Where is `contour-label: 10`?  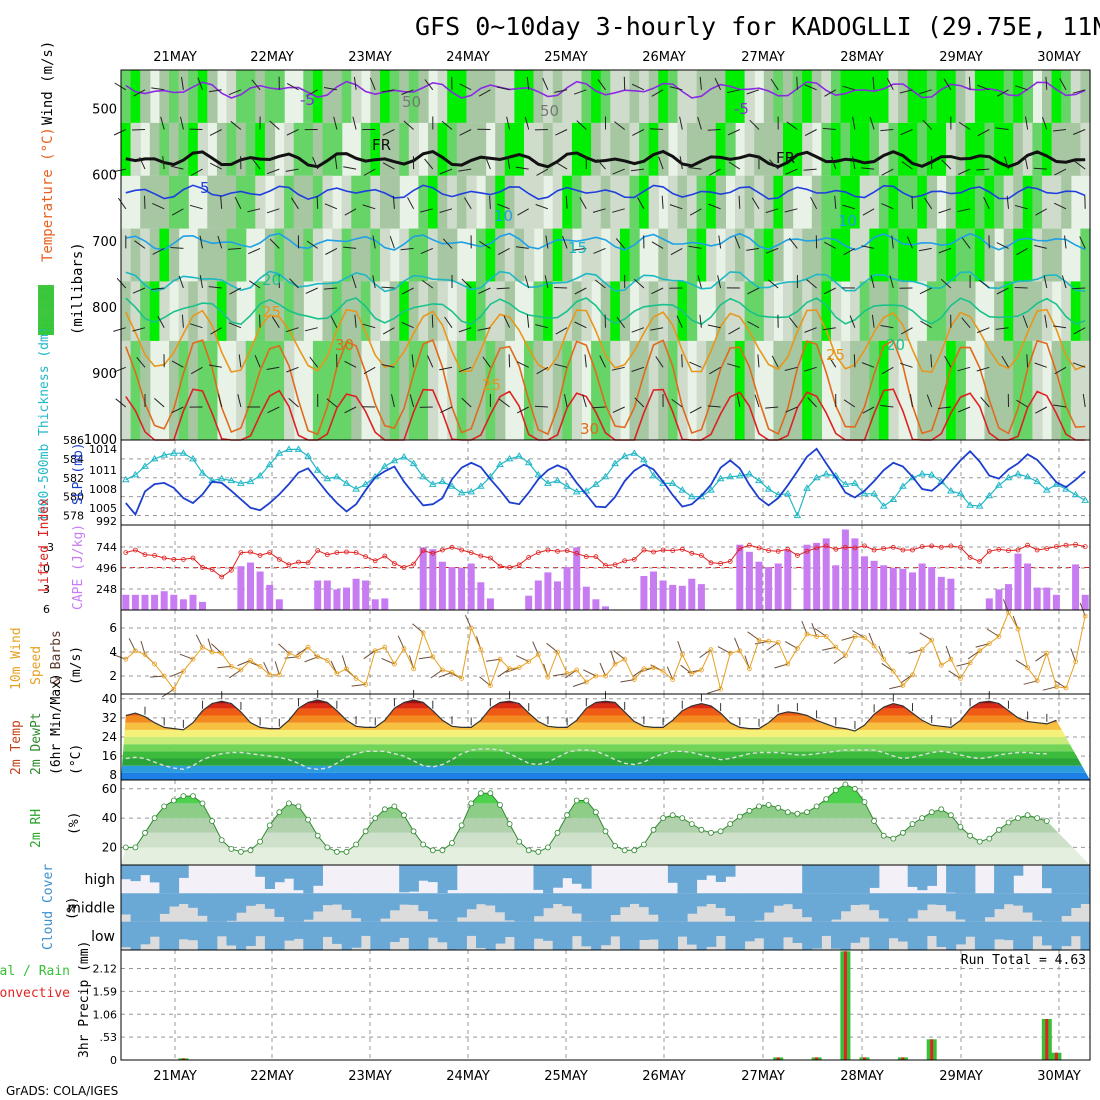 contour-label: 10 is located at coordinates (503, 216).